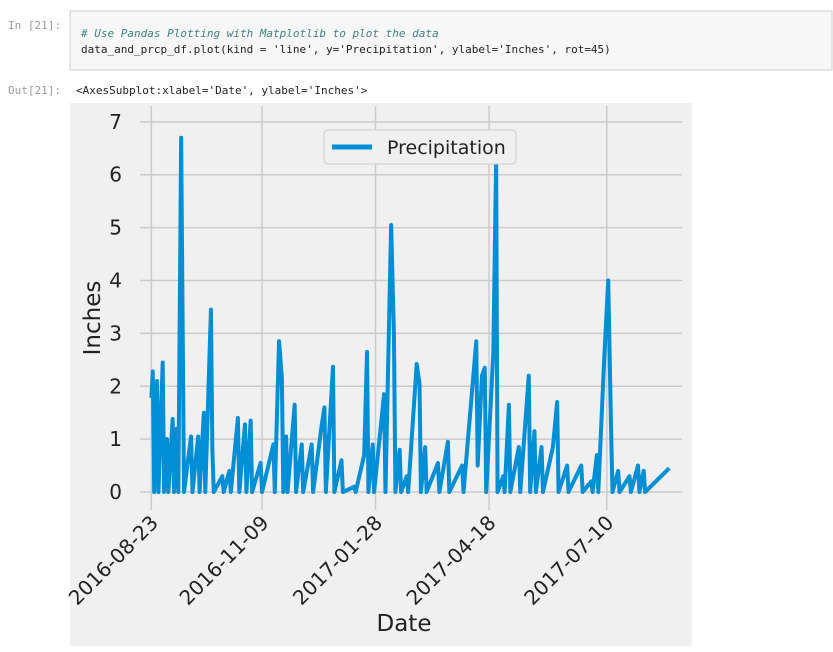 The height and width of the screenshot is (652, 833). What do you see at coordinates (446, 148) in the screenshot?
I see `legend-label: Precipitation` at bounding box center [446, 148].